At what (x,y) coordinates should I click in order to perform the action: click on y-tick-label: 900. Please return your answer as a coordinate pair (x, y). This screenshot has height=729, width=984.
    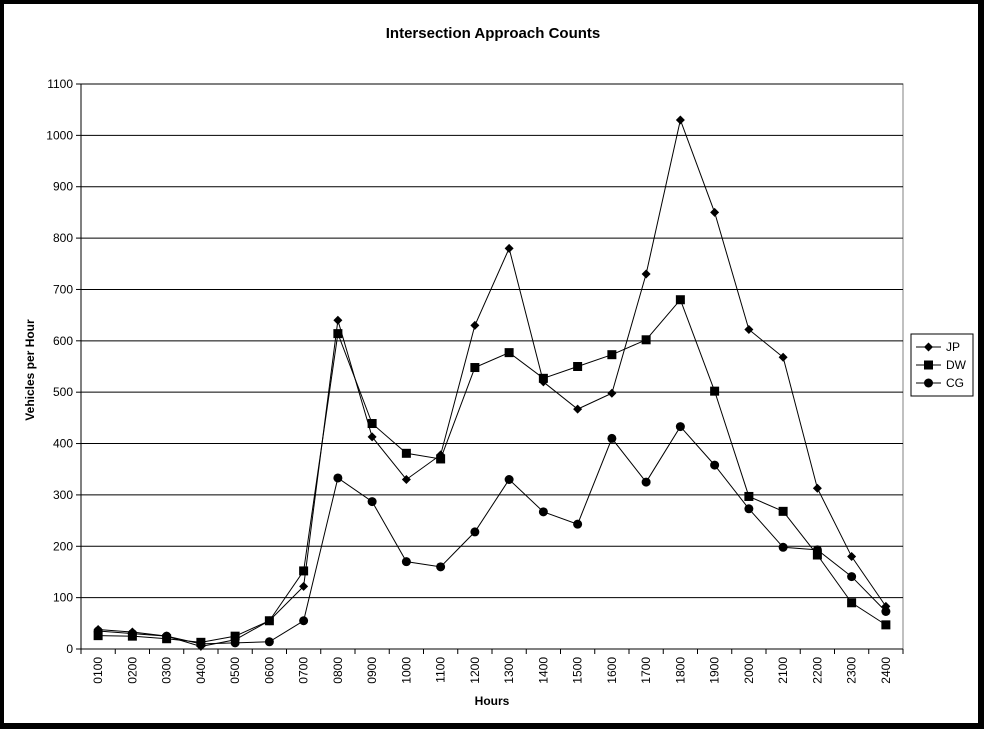
    Looking at the image, I should click on (63, 187).